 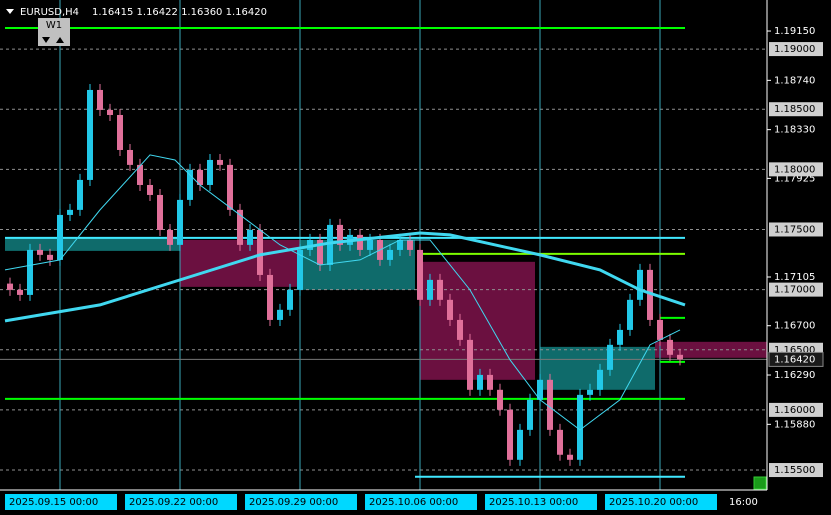 I want to click on level-label: 1.16500, so click(x=794, y=350).